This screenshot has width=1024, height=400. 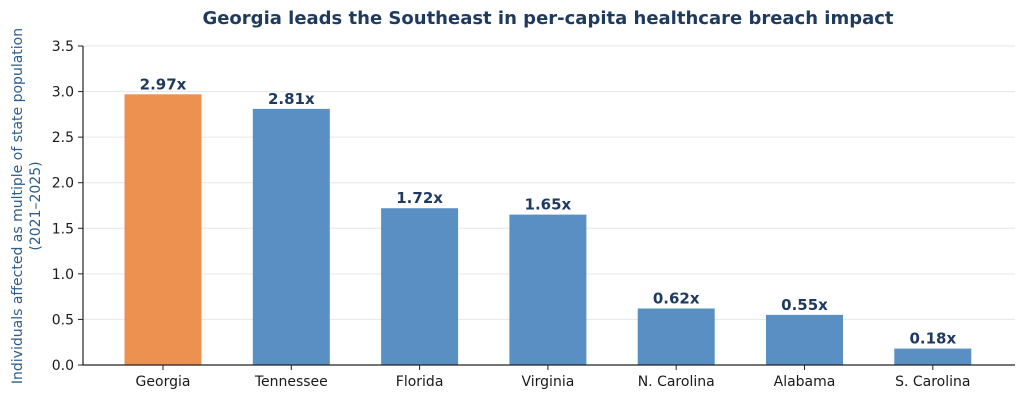 What do you see at coordinates (676, 298) in the screenshot?
I see `data-label: 0.62x` at bounding box center [676, 298].